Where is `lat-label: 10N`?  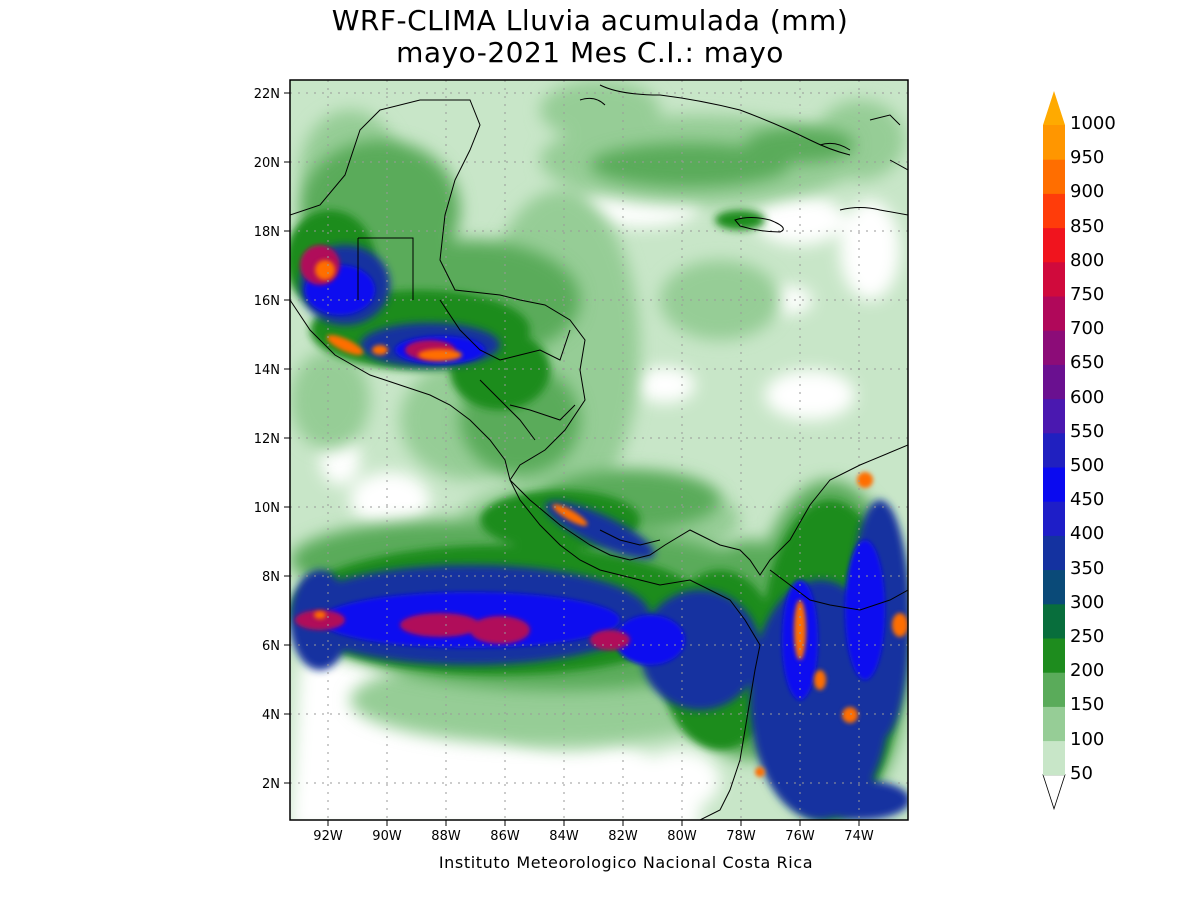
lat-label: 10N is located at coordinates (267, 508).